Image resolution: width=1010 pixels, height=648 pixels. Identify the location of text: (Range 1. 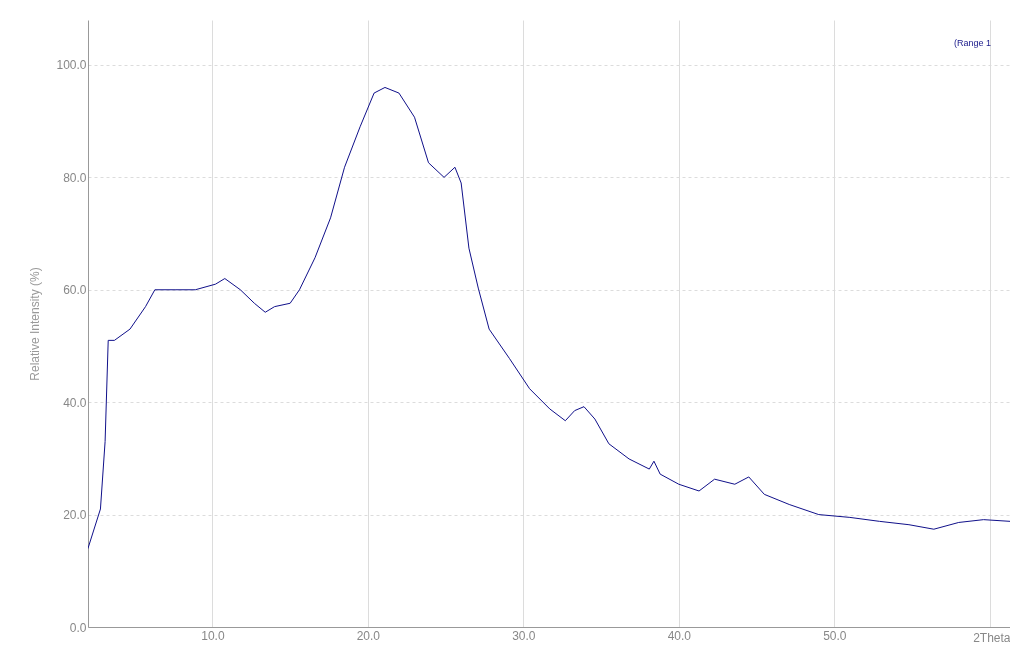
(973, 42).